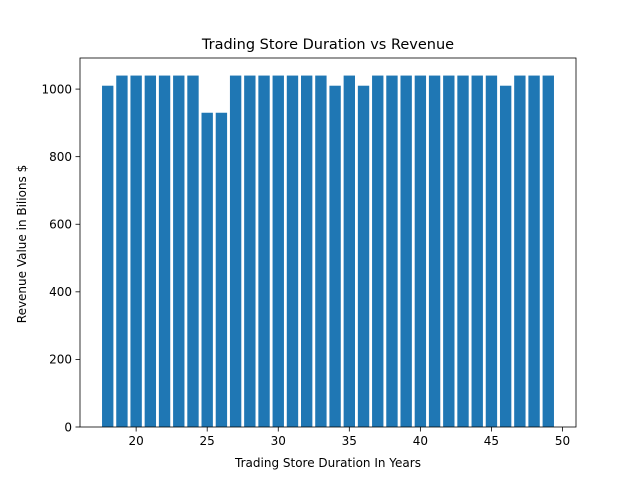  Describe the element at coordinates (60, 157) in the screenshot. I see `y-tick-label: 800` at that location.